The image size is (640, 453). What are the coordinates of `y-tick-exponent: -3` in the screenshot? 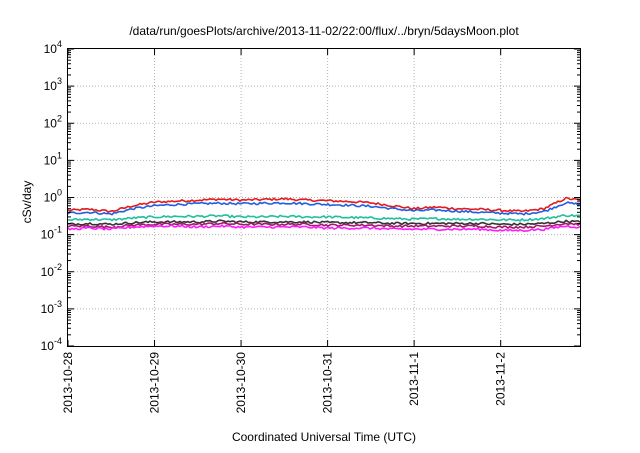 It's located at (58, 304).